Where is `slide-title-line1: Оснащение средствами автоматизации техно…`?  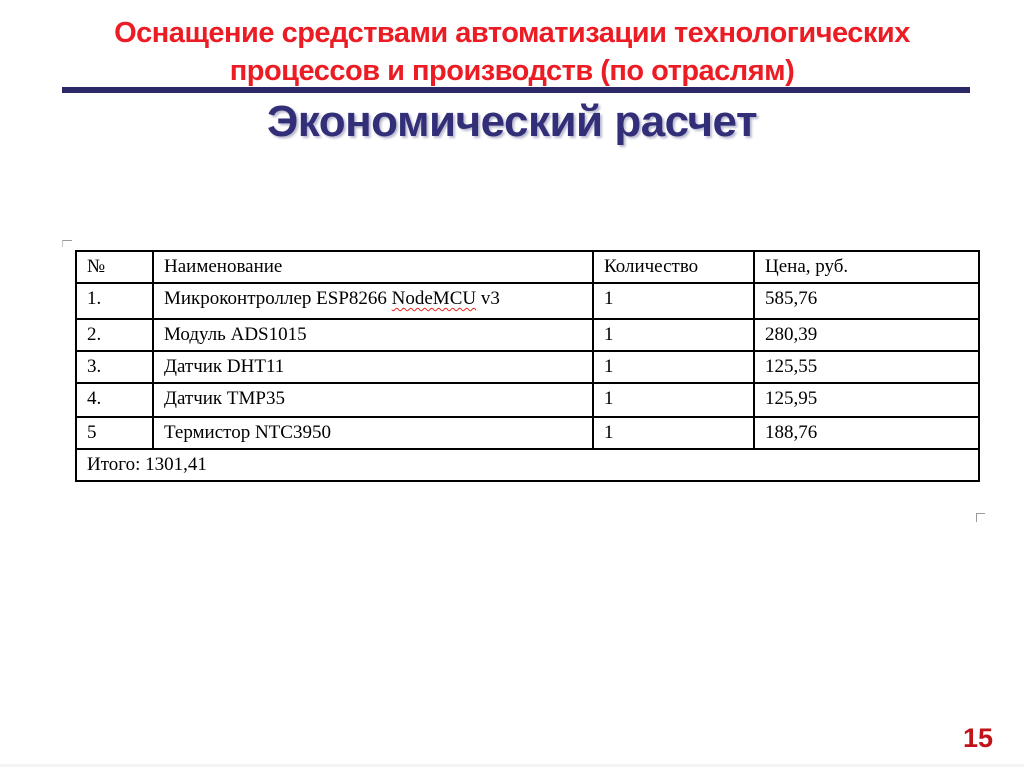
slide-title-line1: Оснащение средствами автоматизации техно… is located at coordinates (512, 33).